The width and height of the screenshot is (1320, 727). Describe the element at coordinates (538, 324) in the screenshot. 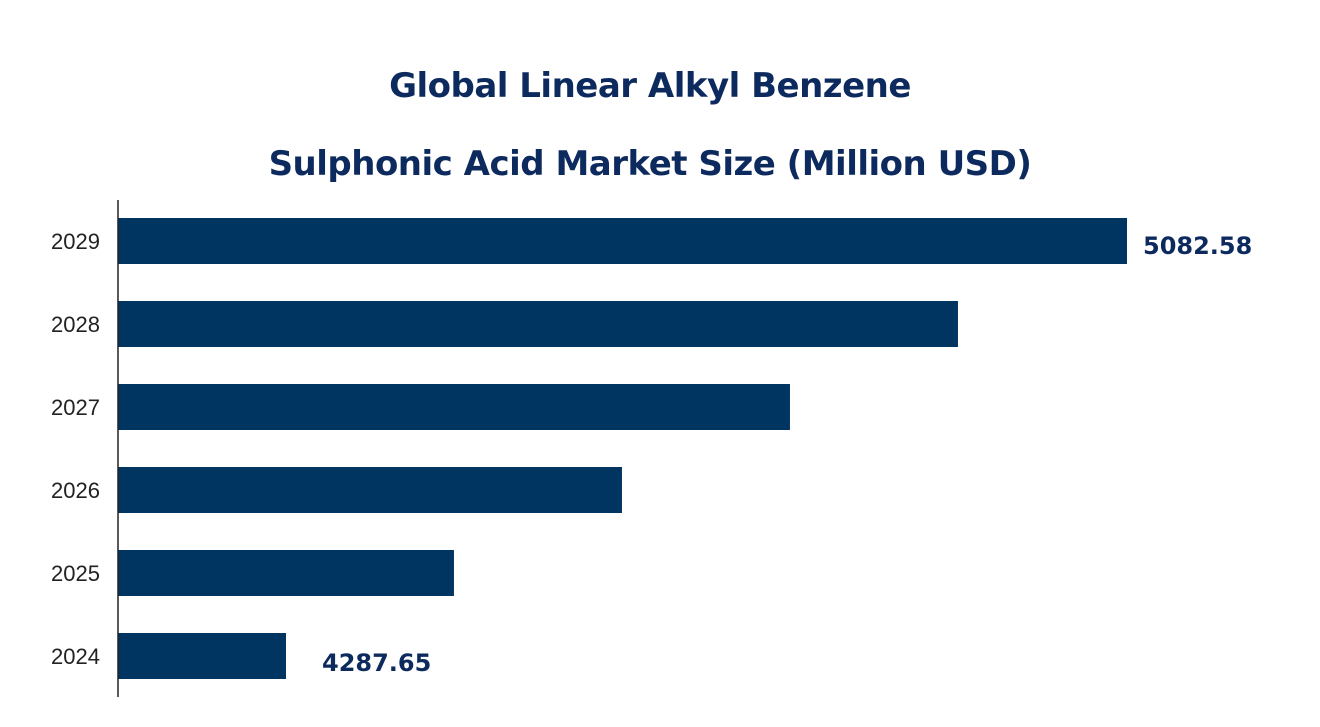

I see `bar-2028` at that location.